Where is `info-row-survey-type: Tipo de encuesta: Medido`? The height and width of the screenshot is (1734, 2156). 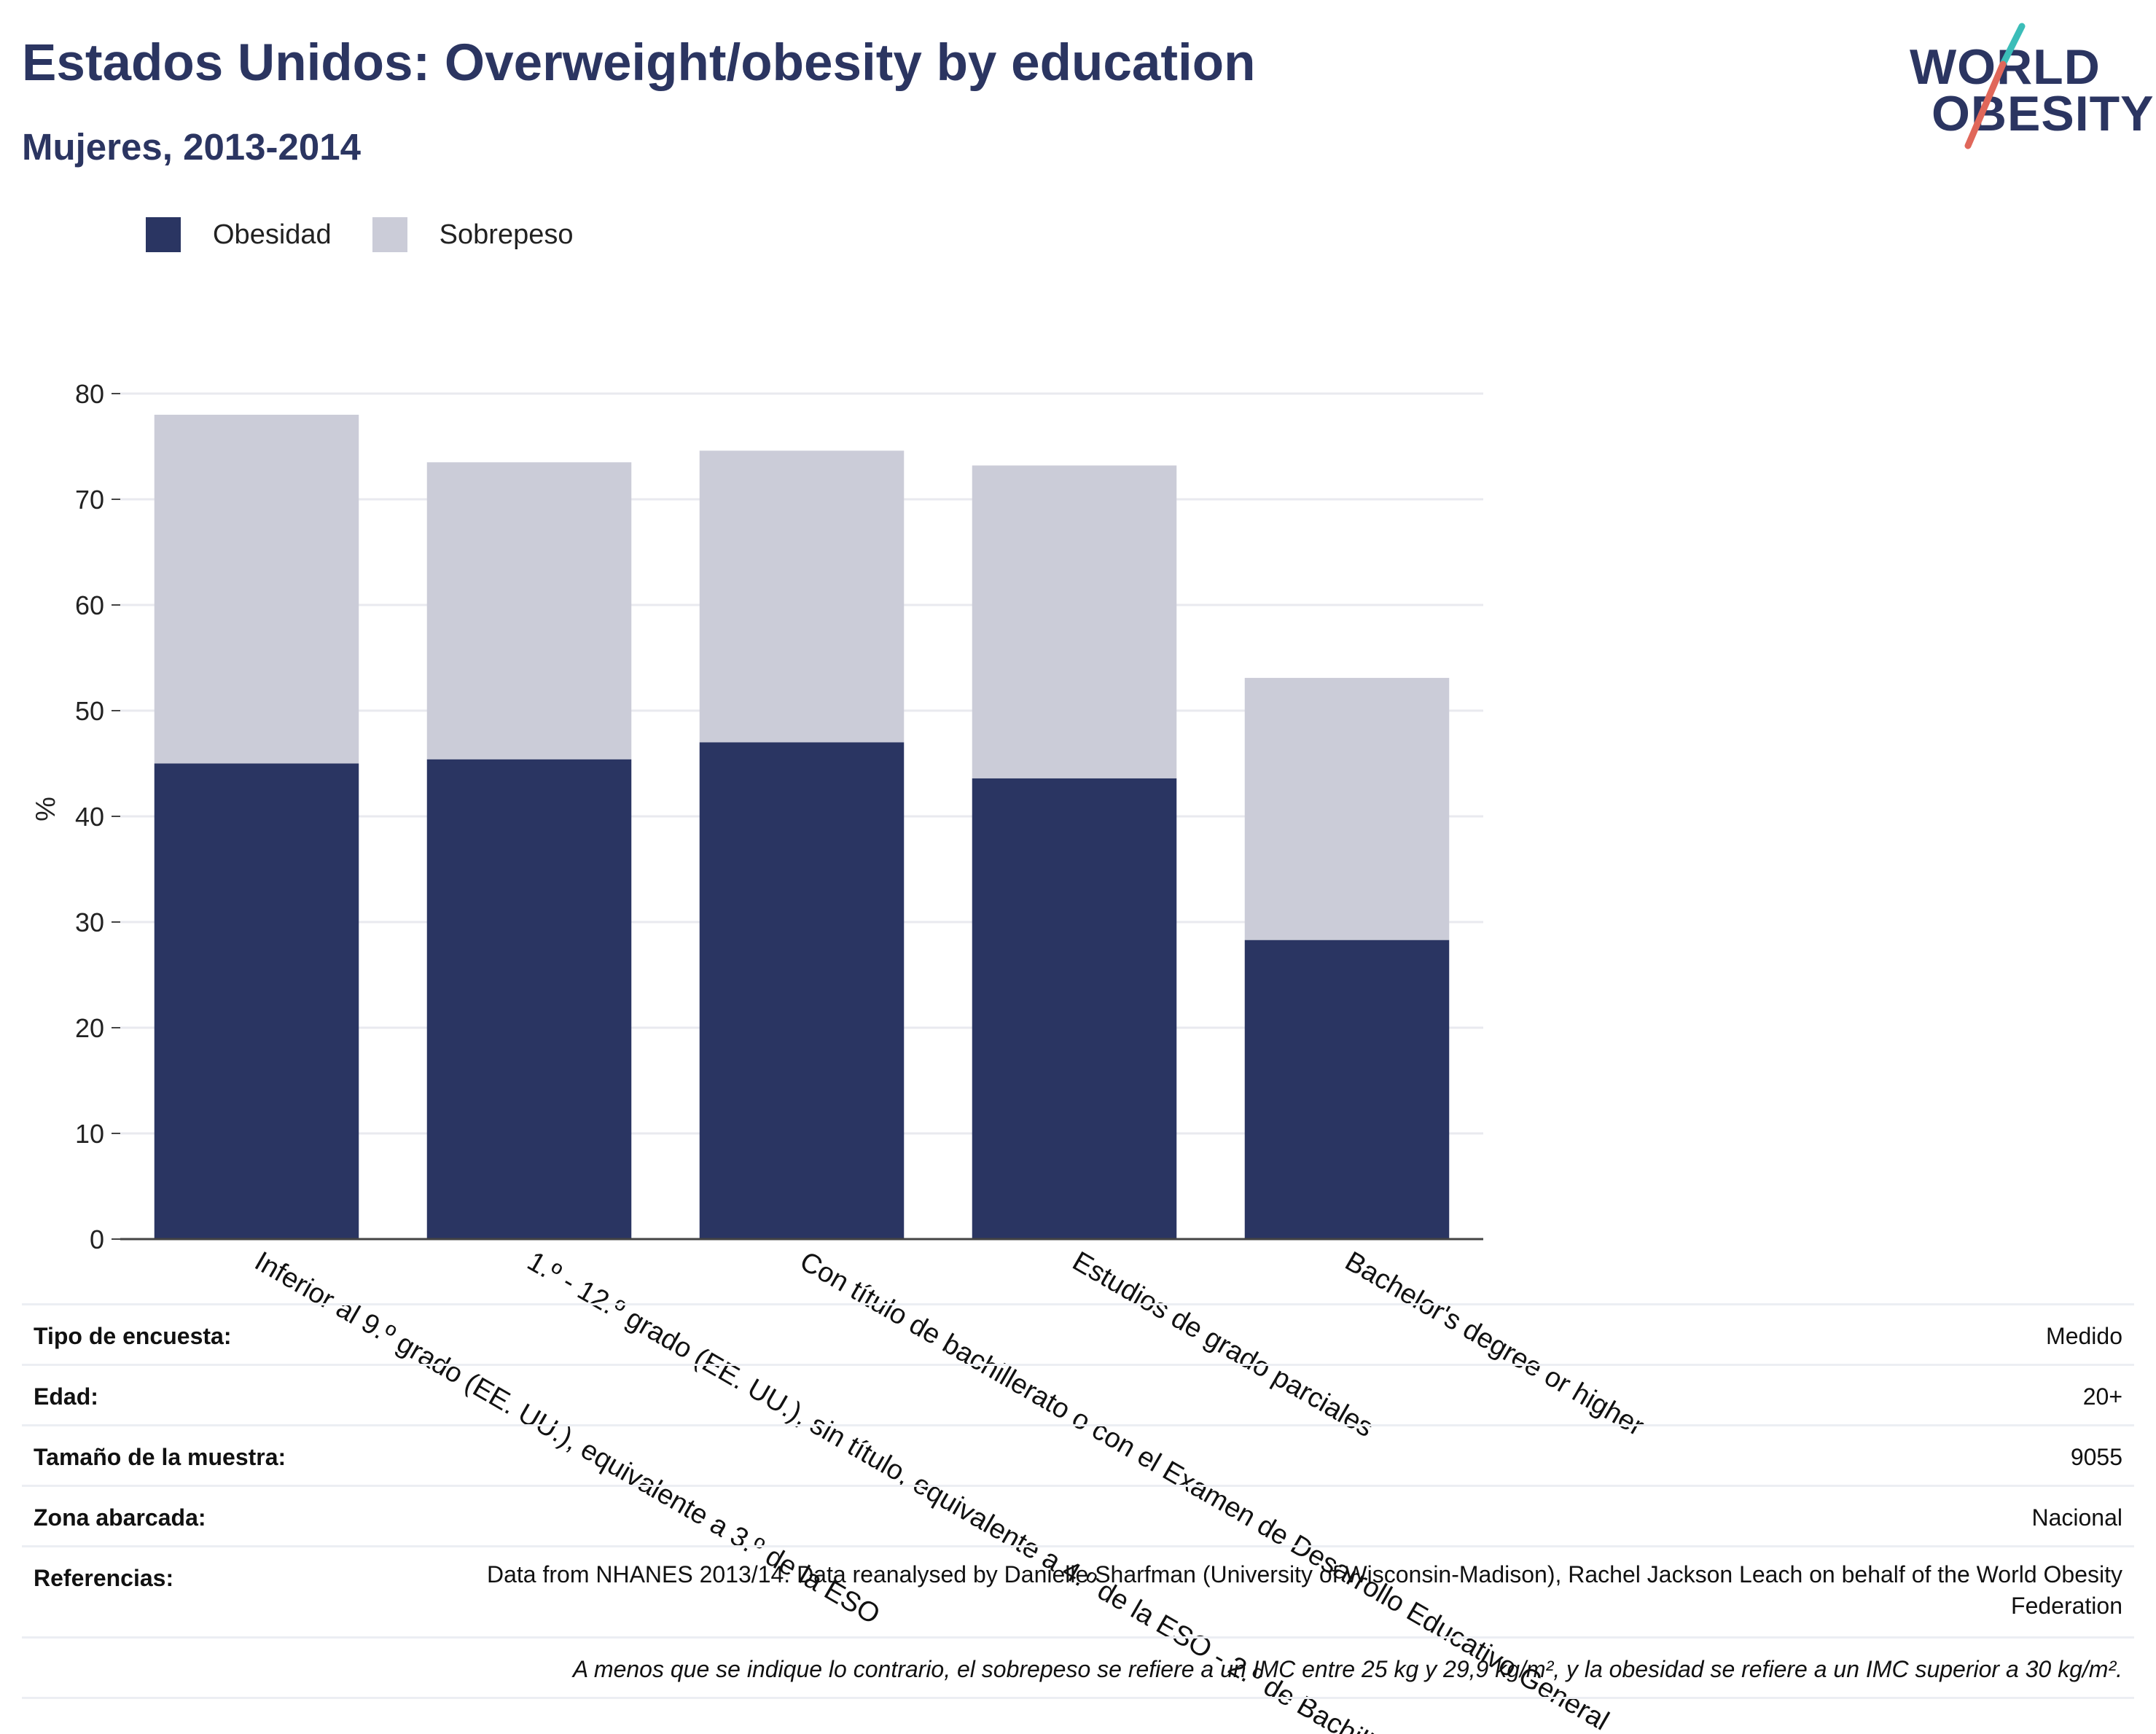
info-row-survey-type: Tipo de encuesta: Medido is located at coordinates (1078, 1333).